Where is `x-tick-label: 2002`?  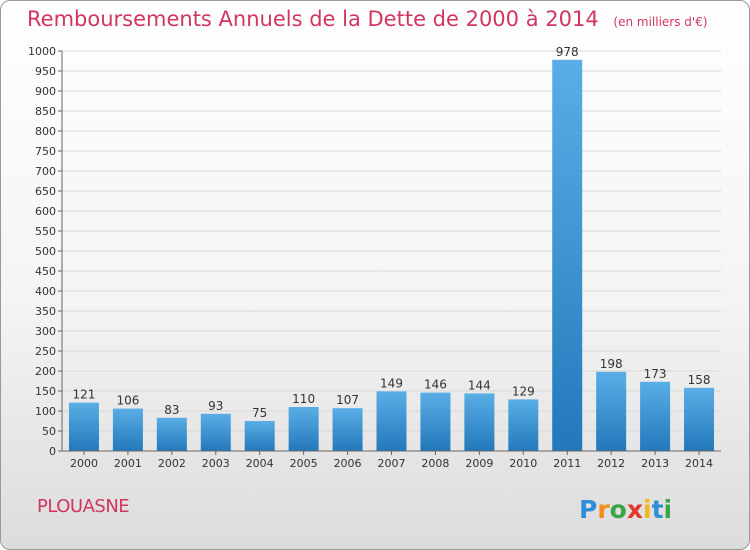 x-tick-label: 2002 is located at coordinates (172, 463).